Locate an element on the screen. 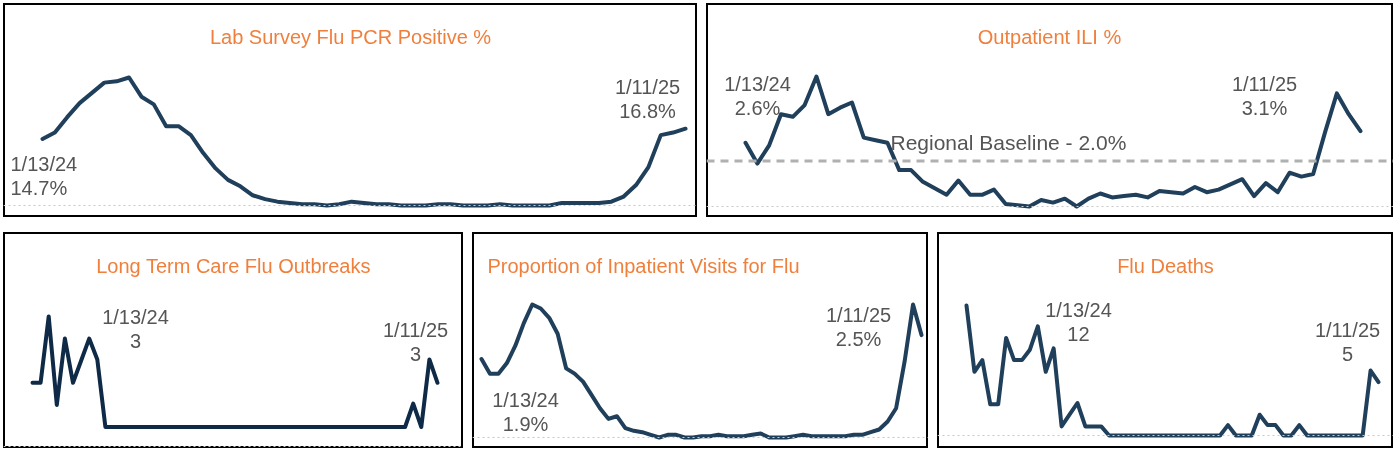  chart-title: Flu Deaths is located at coordinates (1165, 265).